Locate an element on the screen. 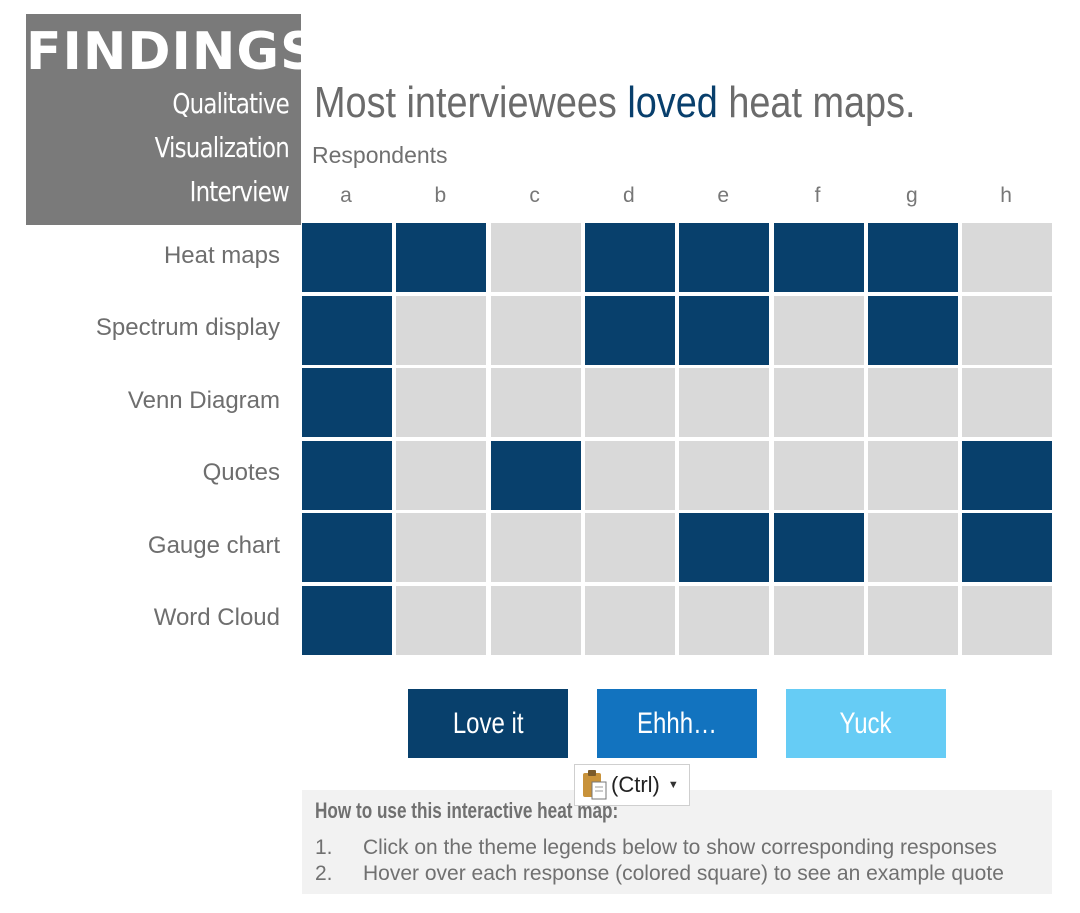 The image size is (1080, 913). legend-button-love-it: Love it is located at coordinates (488, 723).